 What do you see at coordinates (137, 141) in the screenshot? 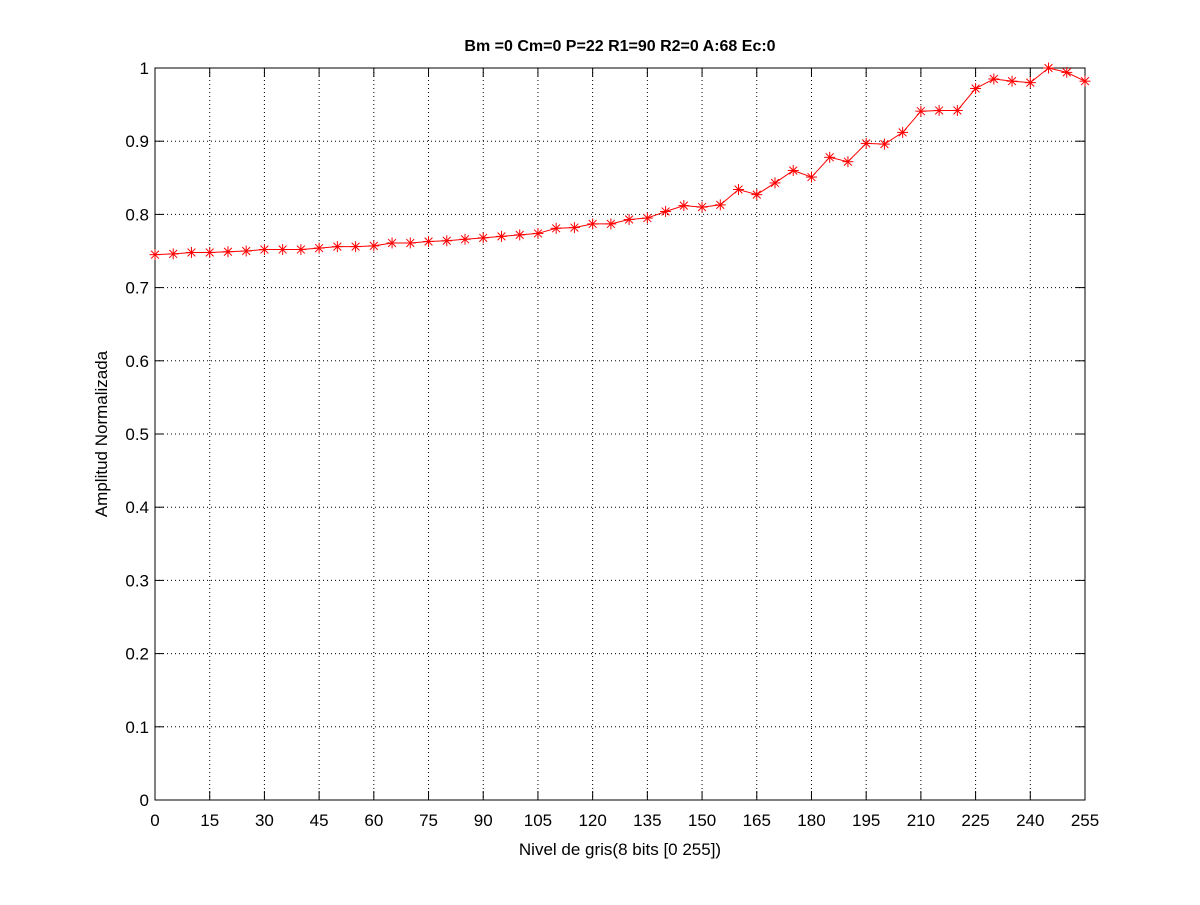
I see `y-tick-label: 0.9` at bounding box center [137, 141].